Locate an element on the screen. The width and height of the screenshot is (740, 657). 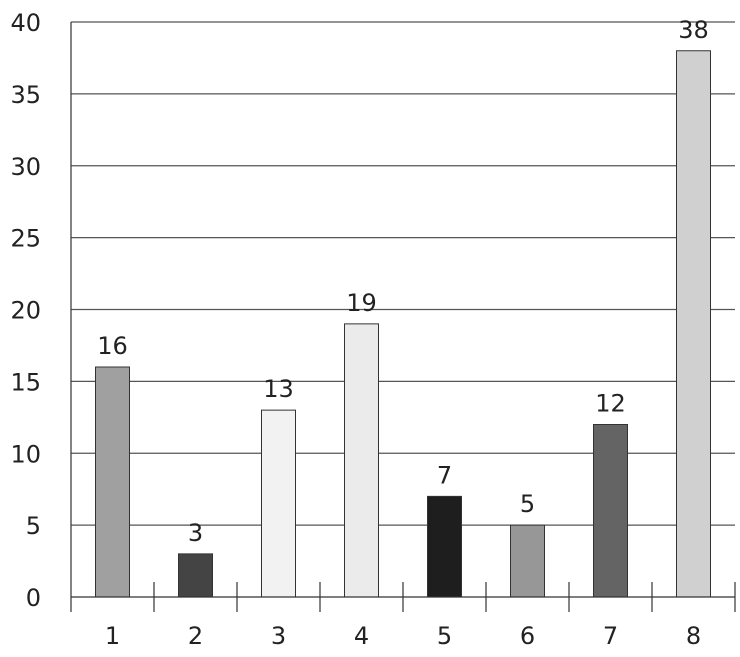
data-label: 7 is located at coordinates (444, 475).